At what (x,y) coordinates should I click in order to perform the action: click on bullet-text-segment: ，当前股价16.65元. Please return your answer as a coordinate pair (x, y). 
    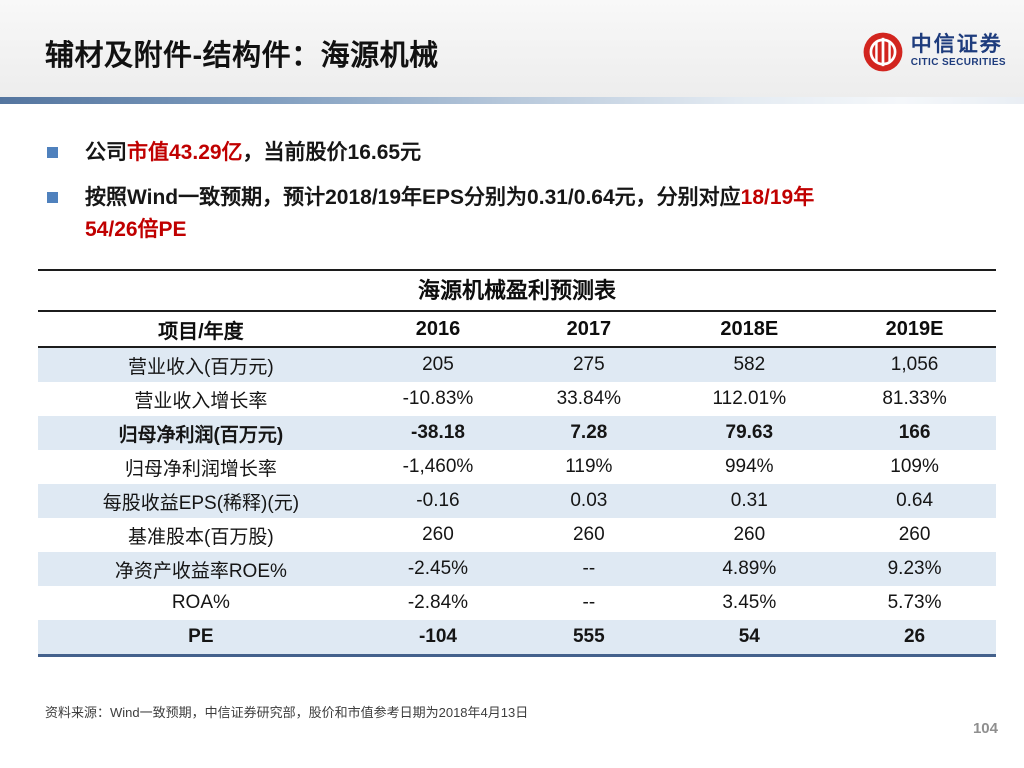
    Looking at the image, I should click on (332, 152).